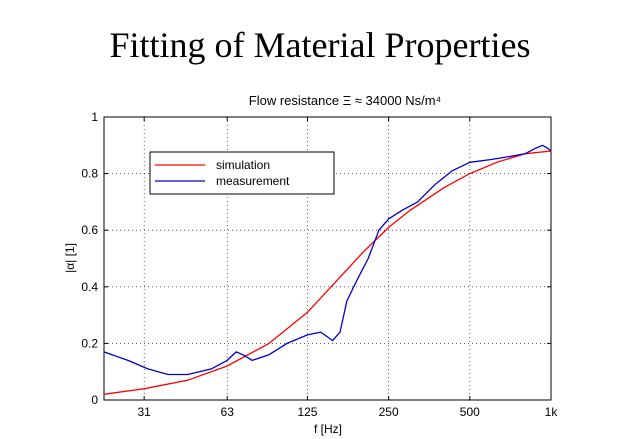  Describe the element at coordinates (345, 100) in the screenshot. I see `chart-title: Flow resistance Ξ ≈ 34000 Ns/m⁴` at that location.